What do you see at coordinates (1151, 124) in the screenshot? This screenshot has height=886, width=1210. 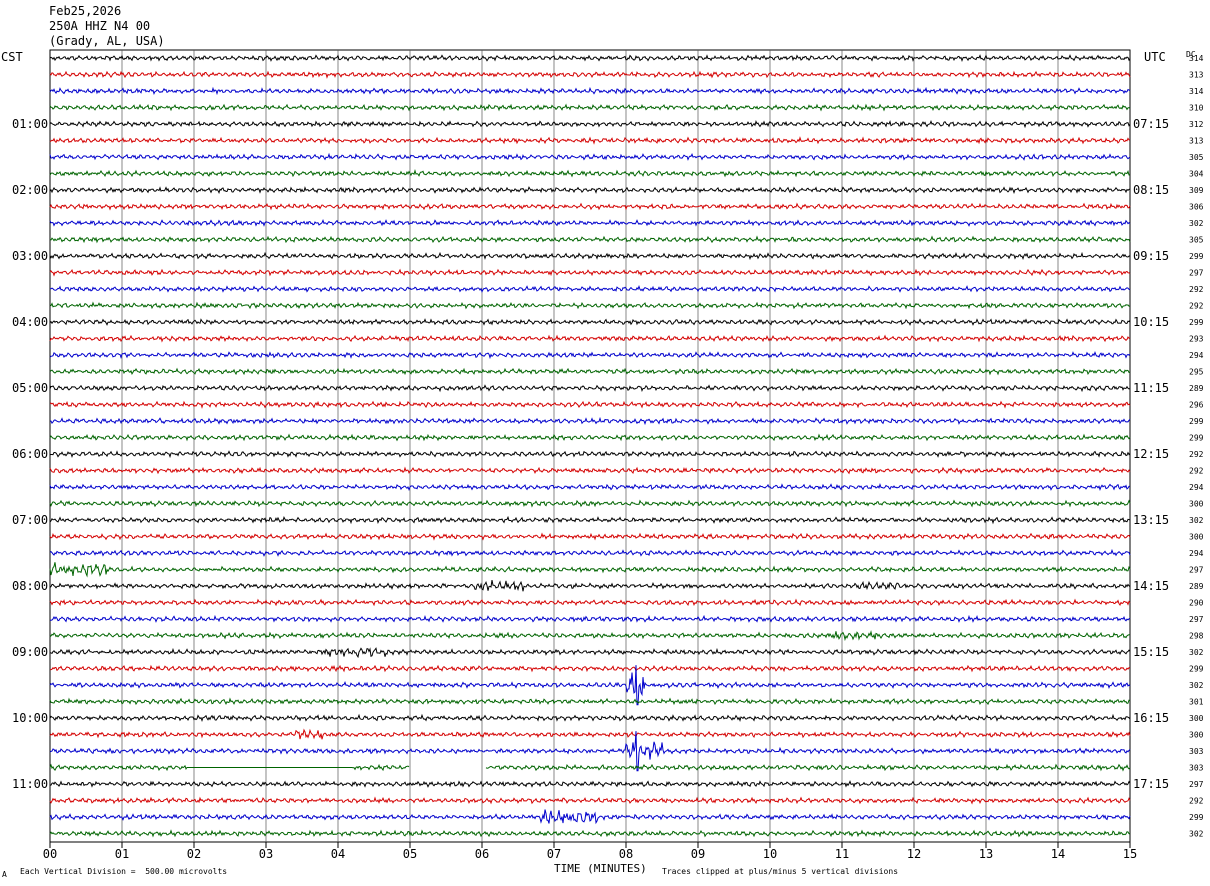 I see `right-time-label: 07:15` at bounding box center [1151, 124].